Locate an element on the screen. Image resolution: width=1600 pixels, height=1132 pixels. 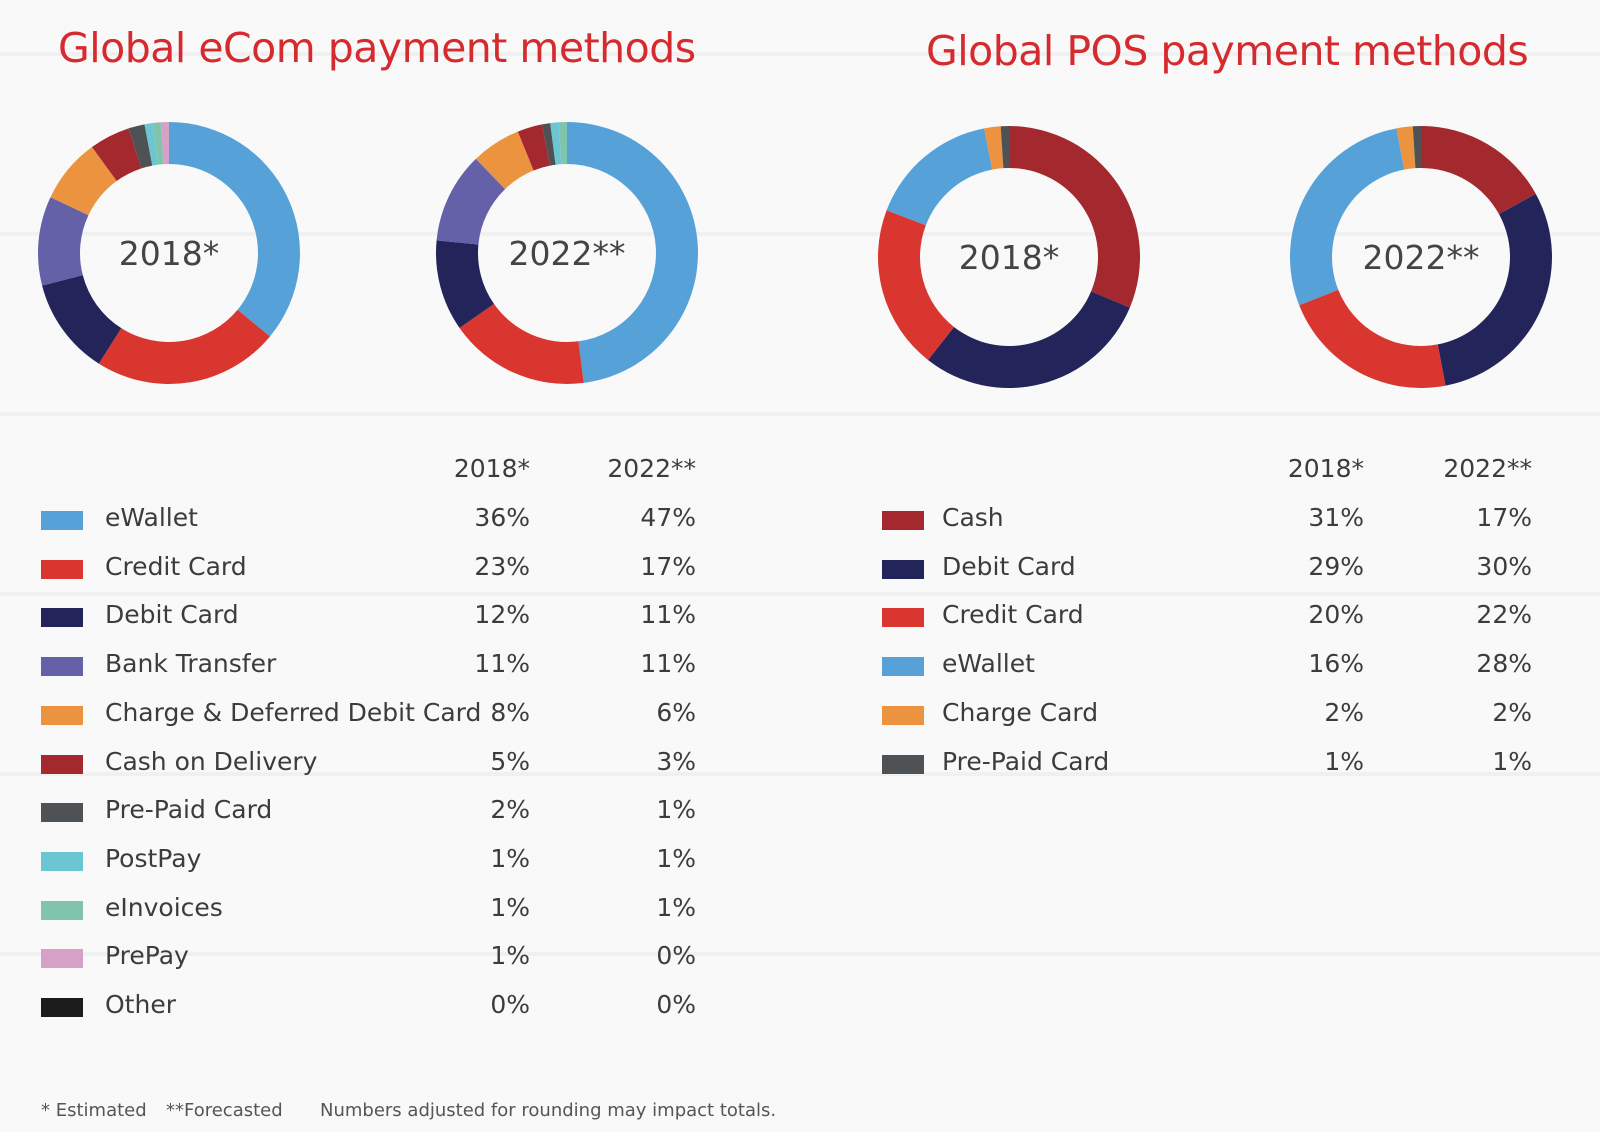
ecom-2018-donut: 2018* is located at coordinates (168, 253).